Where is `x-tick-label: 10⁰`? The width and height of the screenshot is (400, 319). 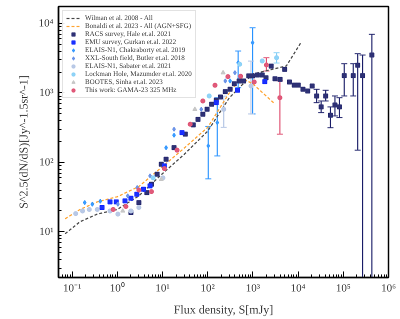
x-tick-label: 10⁰ is located at coordinates (117, 288).